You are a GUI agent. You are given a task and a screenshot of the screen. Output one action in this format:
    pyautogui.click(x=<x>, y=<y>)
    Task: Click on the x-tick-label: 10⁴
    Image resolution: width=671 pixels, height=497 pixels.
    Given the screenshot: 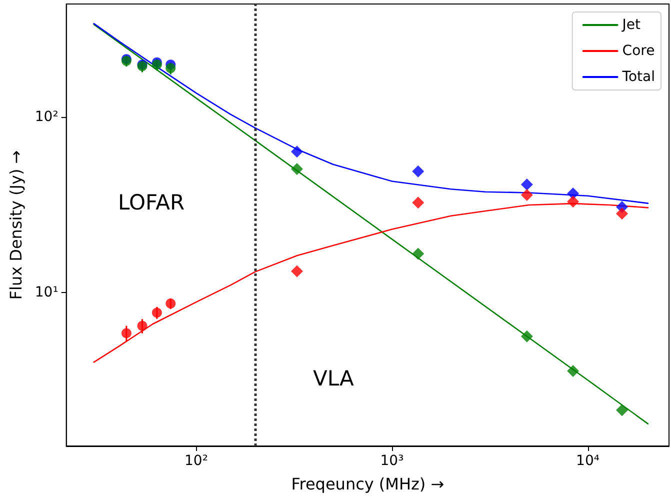 What is the action you would take?
    pyautogui.click(x=588, y=461)
    